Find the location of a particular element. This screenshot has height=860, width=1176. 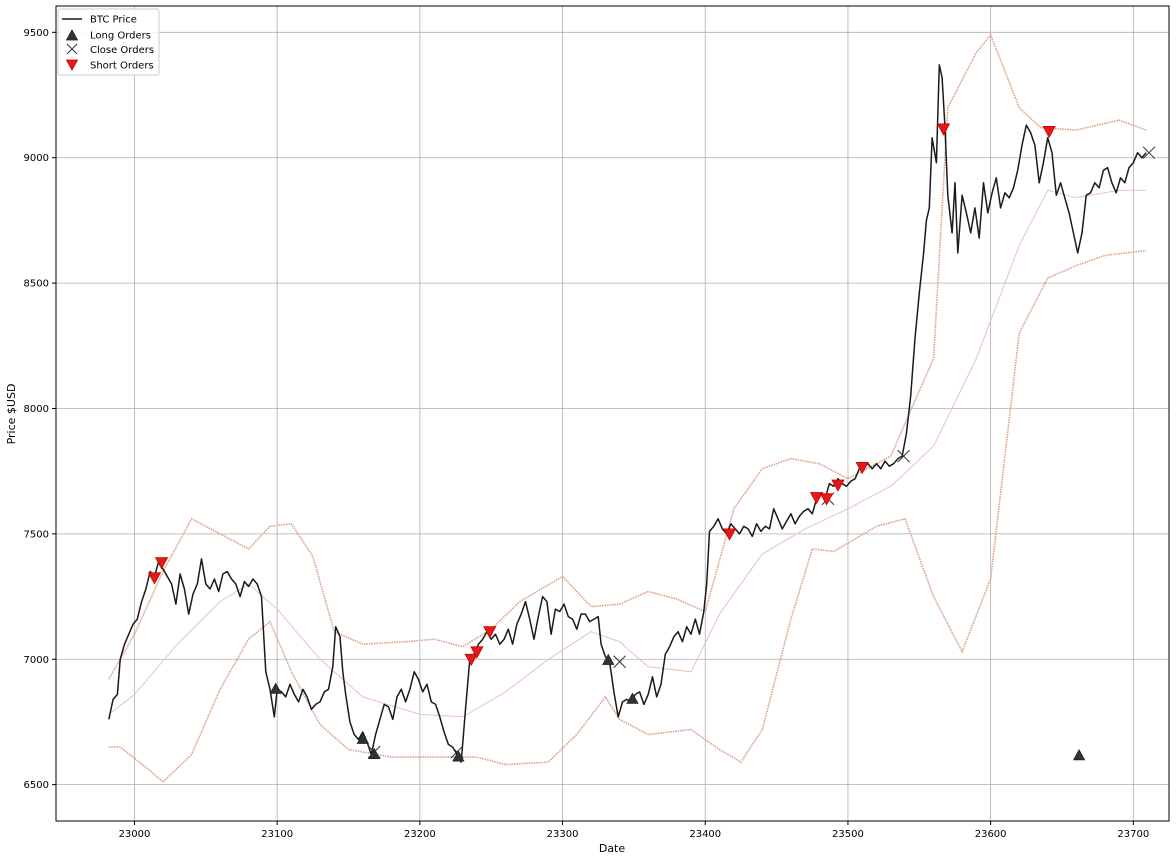

y-tick-label: 7000 is located at coordinates (36, 660).